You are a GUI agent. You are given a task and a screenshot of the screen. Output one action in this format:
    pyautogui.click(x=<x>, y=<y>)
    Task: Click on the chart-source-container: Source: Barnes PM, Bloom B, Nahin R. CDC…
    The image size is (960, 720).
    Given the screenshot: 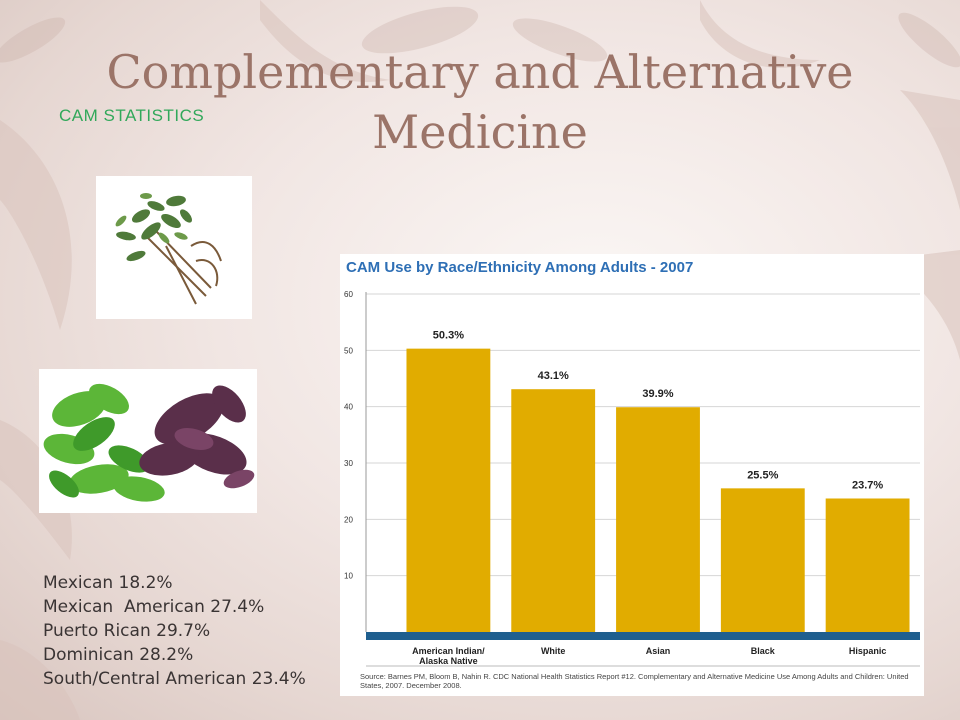 What is the action you would take?
    pyautogui.click(x=634, y=681)
    